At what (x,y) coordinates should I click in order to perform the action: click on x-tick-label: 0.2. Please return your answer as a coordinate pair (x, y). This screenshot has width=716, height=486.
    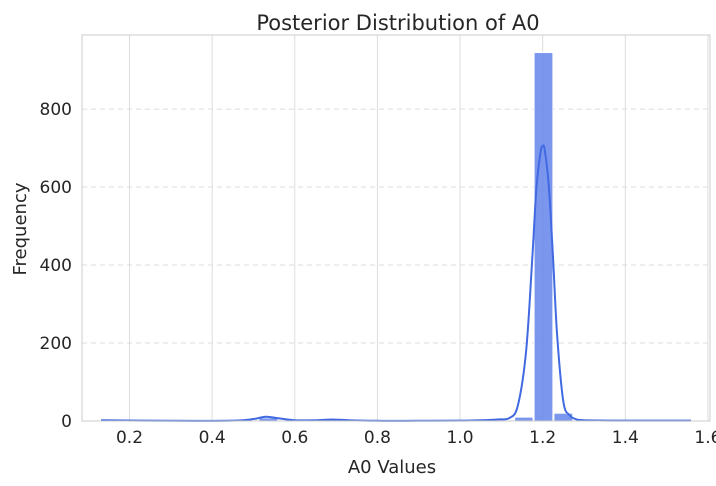
    Looking at the image, I should click on (129, 438).